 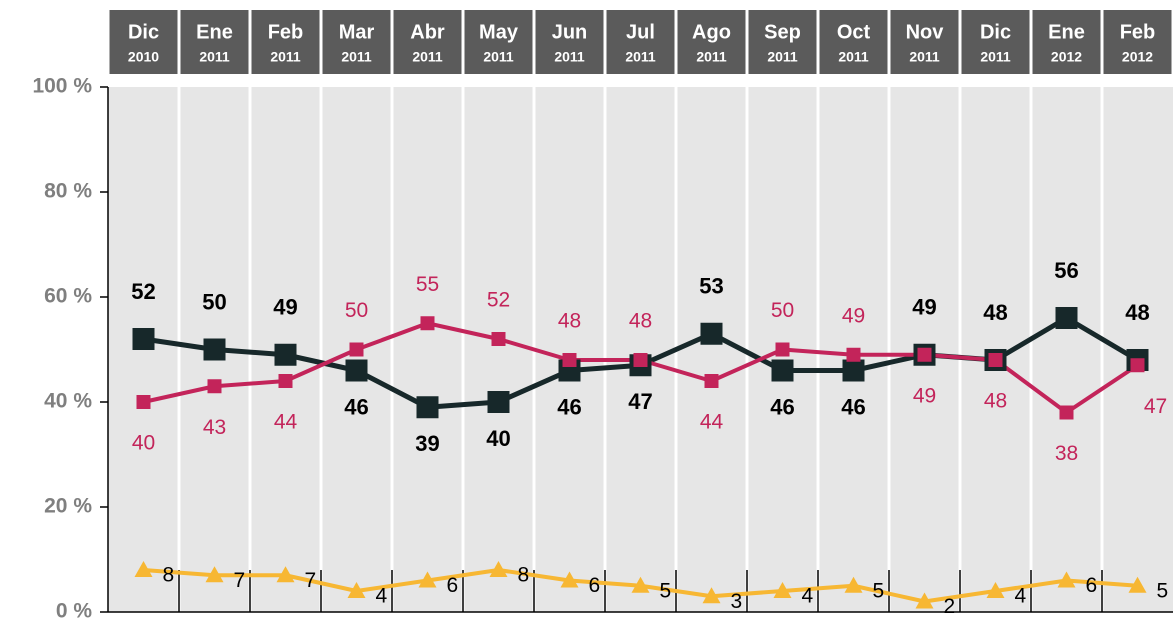 What do you see at coordinates (640, 32) in the screenshot?
I see `x-tick-label: Jul` at bounding box center [640, 32].